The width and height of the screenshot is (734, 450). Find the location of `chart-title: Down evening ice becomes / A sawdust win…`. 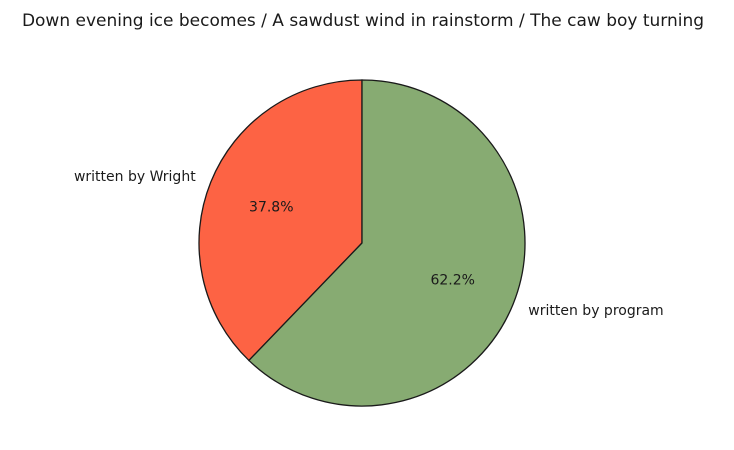

chart-title: Down evening ice becomes / A sawdust win… is located at coordinates (363, 21).